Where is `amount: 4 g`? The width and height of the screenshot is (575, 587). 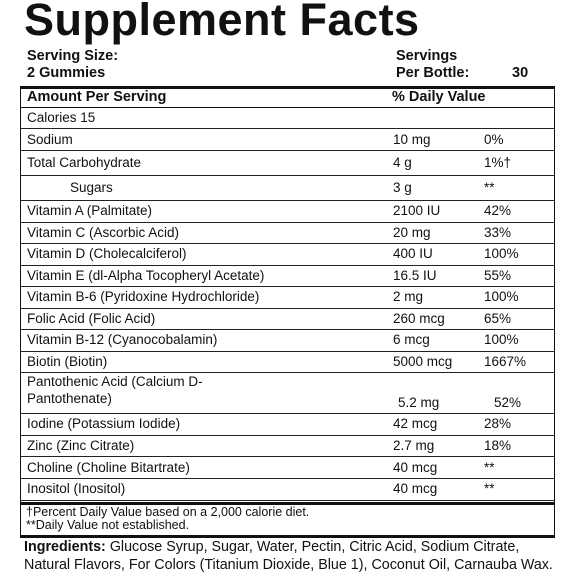
amount: 4 g is located at coordinates (402, 162).